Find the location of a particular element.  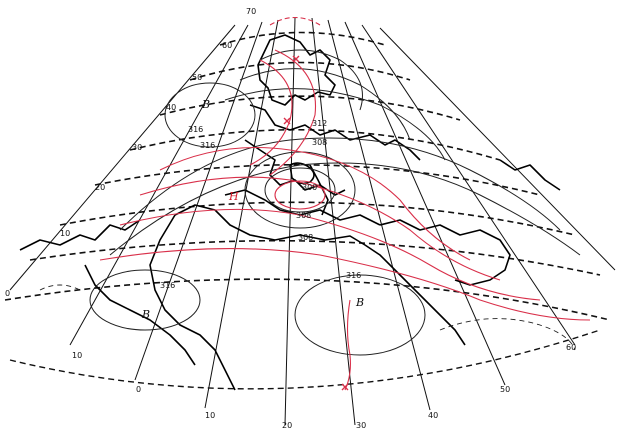

meridian-label-50: 50 is located at coordinates (197, 77).